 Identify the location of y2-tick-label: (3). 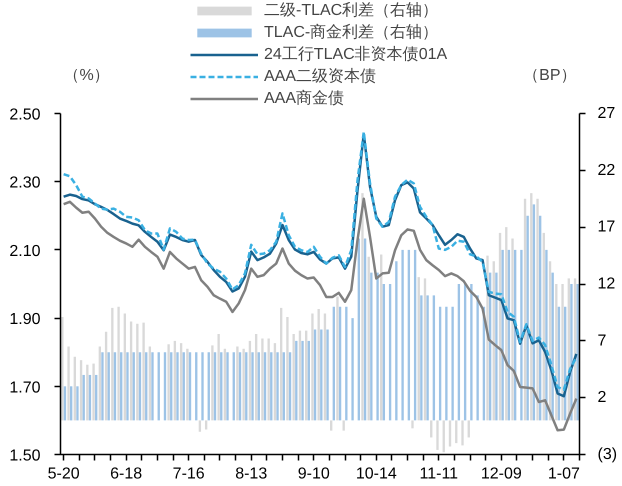
(608, 454).